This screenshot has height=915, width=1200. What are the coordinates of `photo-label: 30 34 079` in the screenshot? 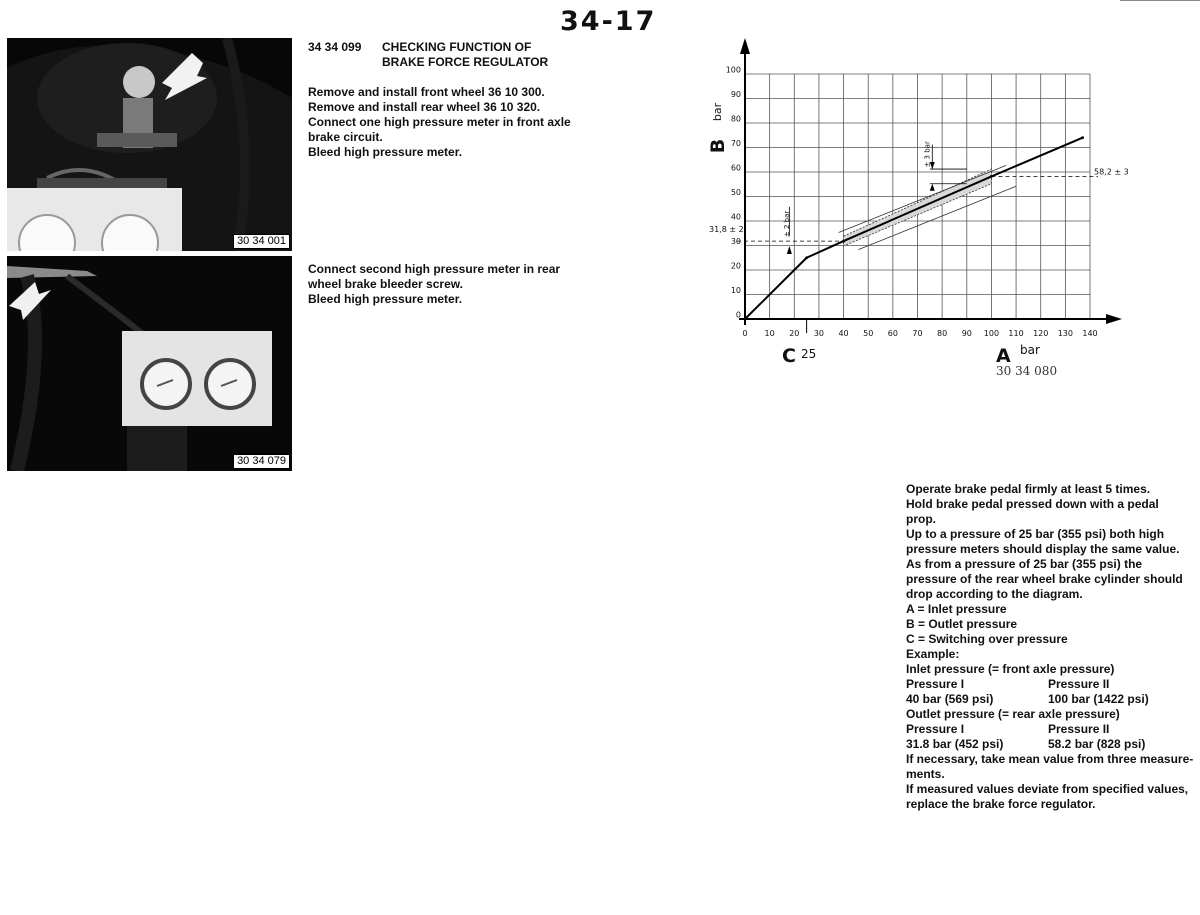 It's located at (261, 461).